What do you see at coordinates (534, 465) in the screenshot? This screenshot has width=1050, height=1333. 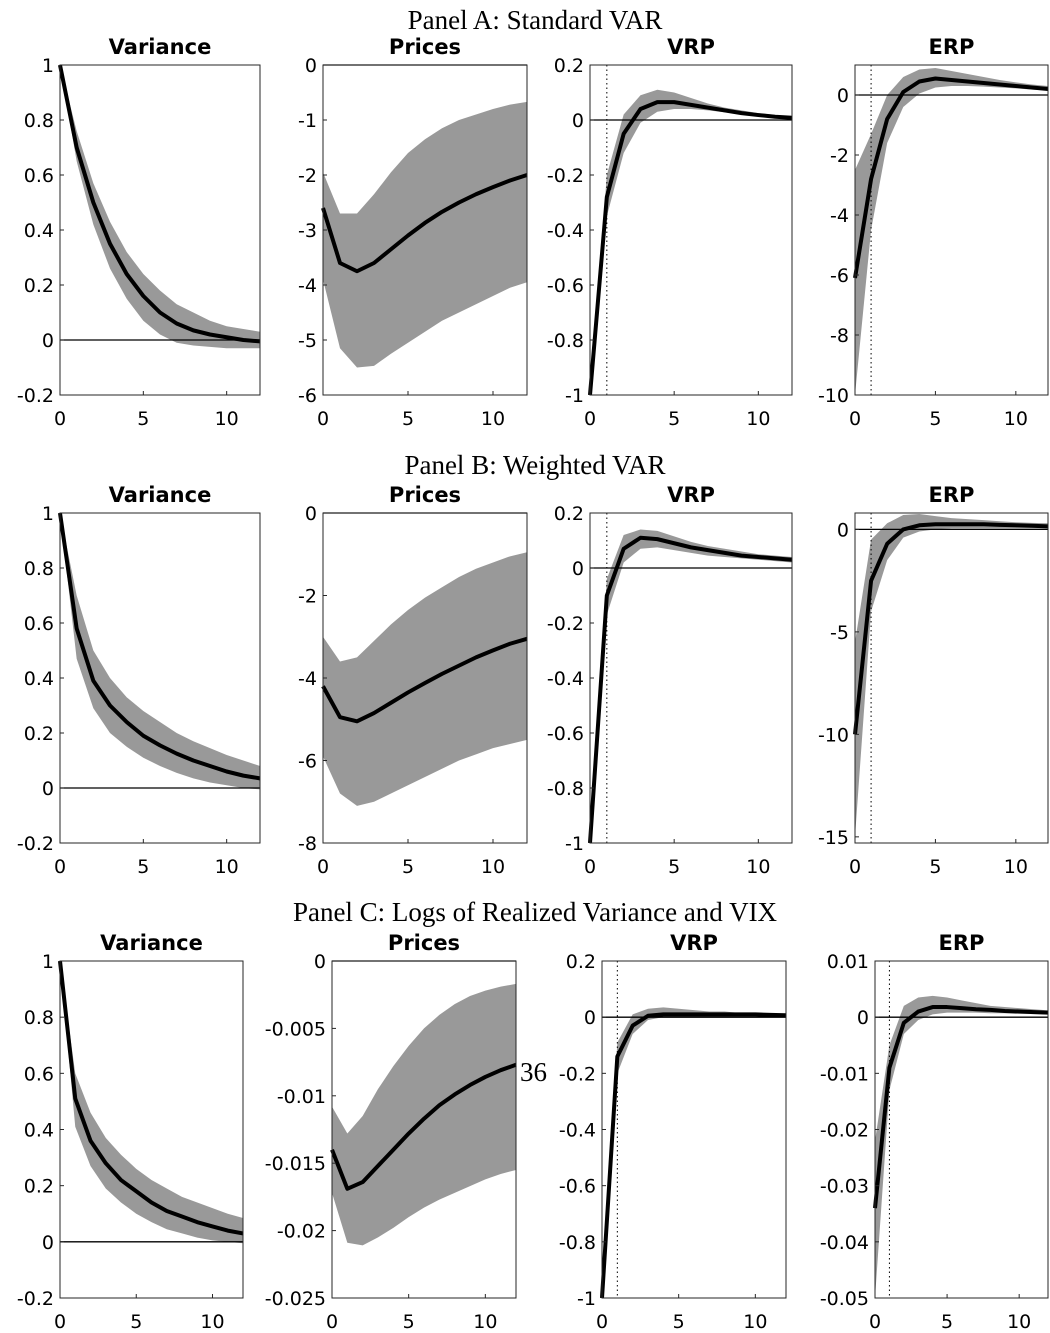 I see `panel-title: Panel B: Weighted VAR` at bounding box center [534, 465].